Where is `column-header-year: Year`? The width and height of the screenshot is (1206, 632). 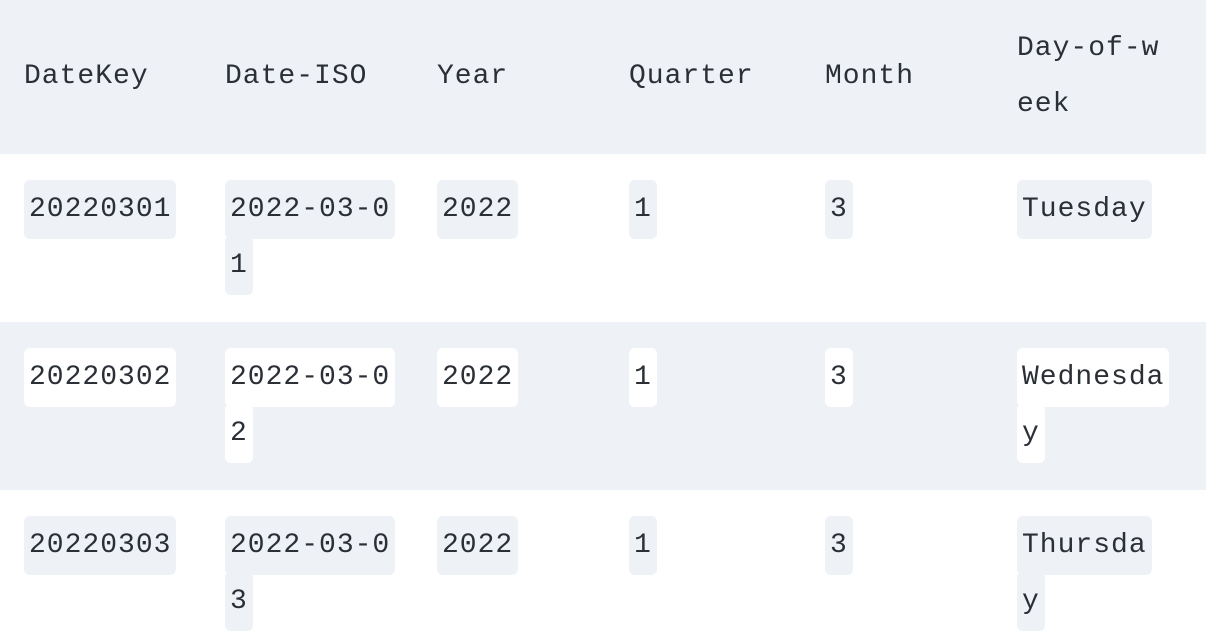 column-header-year: Year is located at coordinates (473, 76).